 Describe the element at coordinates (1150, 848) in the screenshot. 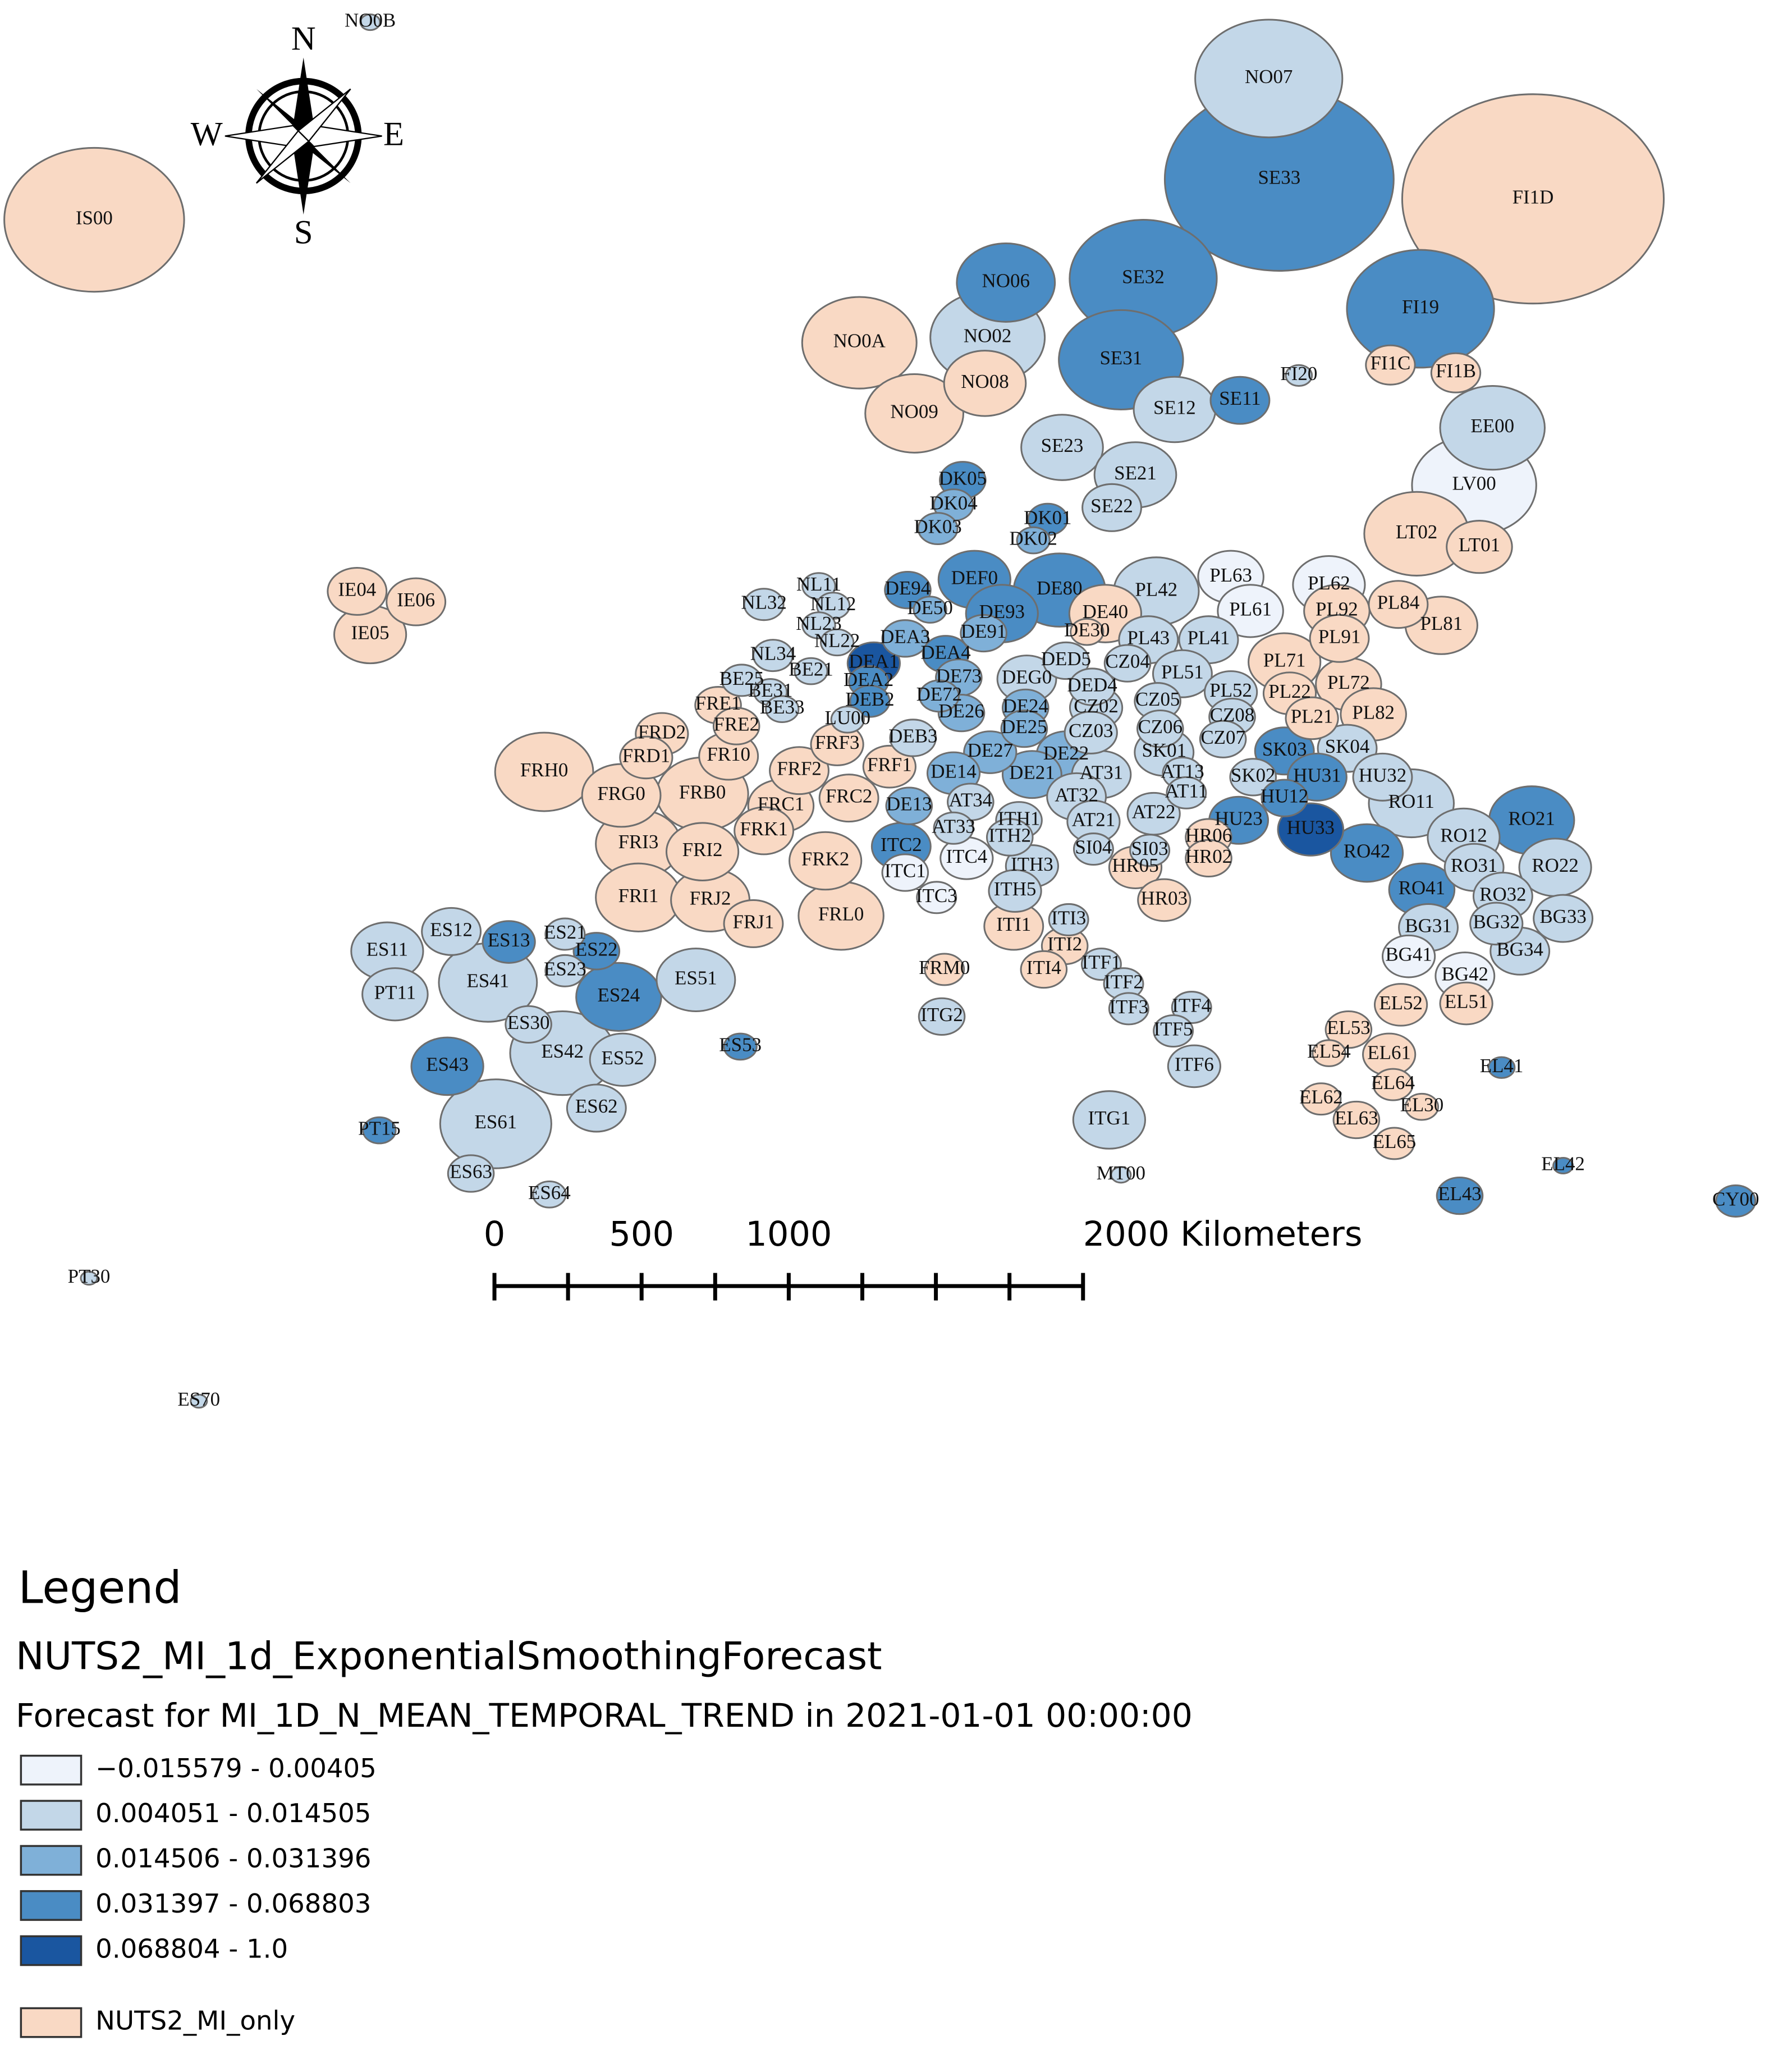

I see `region-label: SI03` at that location.